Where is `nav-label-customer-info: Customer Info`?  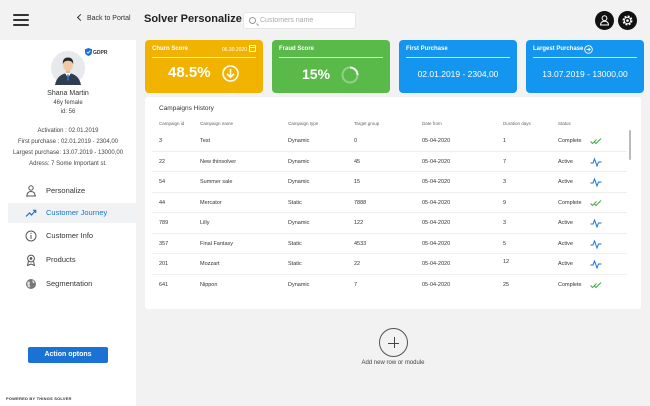
nav-label-customer-info: Customer Info is located at coordinates (70, 235).